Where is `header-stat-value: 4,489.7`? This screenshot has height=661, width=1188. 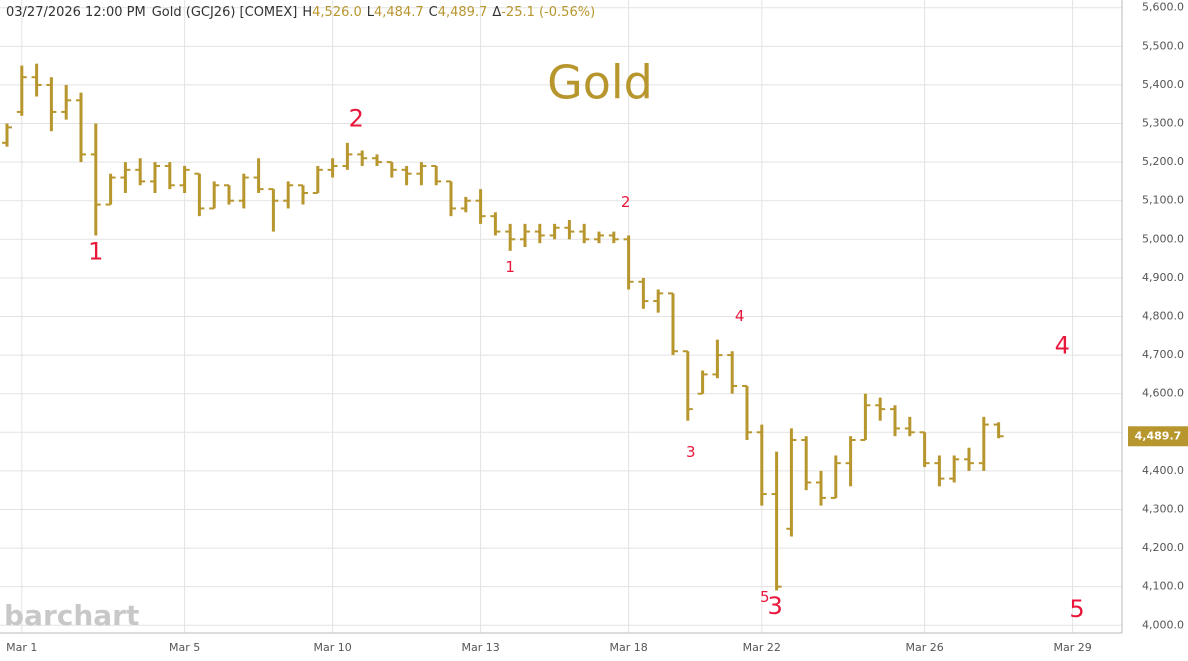 header-stat-value: 4,489.7 is located at coordinates (463, 12).